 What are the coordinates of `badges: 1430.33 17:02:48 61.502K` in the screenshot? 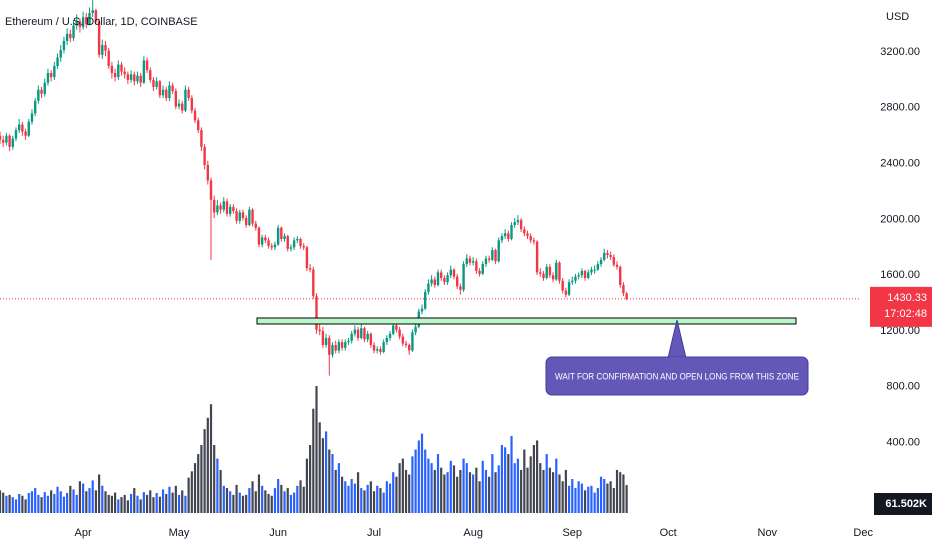 It's located at (901, 400).